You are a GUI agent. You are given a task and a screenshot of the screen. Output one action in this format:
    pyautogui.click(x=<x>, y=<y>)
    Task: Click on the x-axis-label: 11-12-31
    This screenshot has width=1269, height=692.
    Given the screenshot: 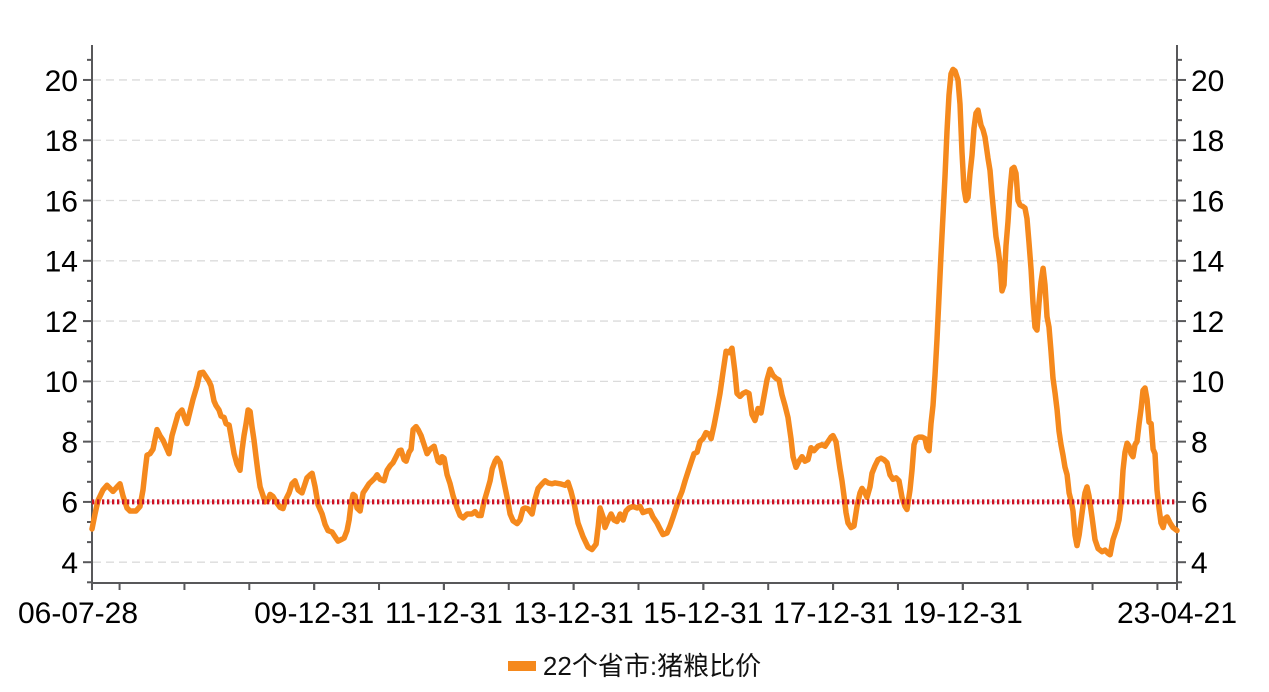 What is the action you would take?
    pyautogui.click(x=444, y=613)
    